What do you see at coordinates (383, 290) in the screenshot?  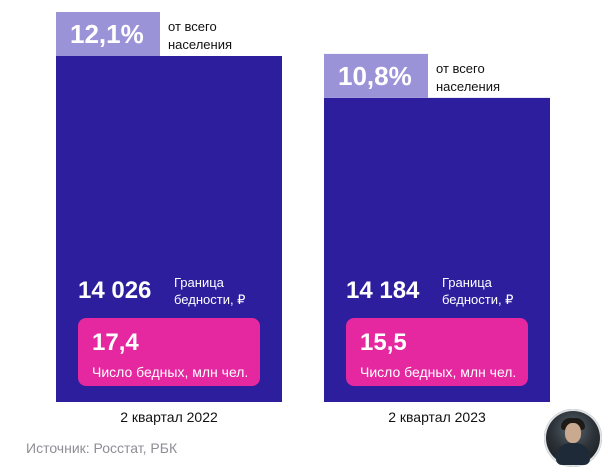 I see `poverty-line-value: 14 184` at bounding box center [383, 290].